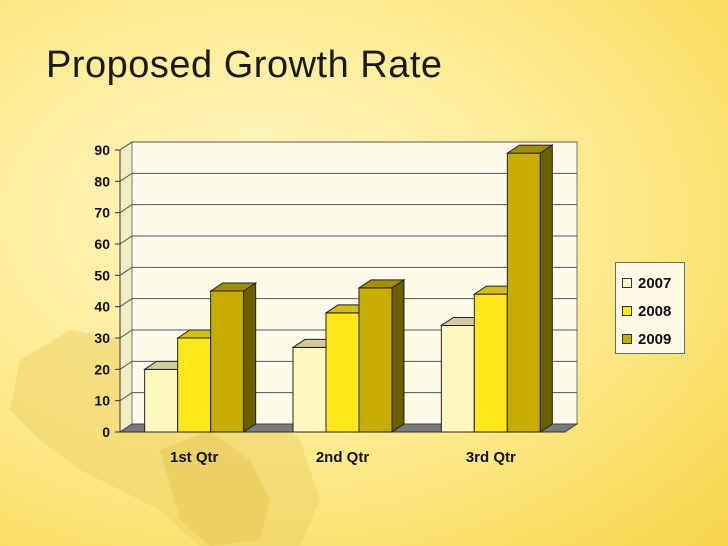  I want to click on legend-label: 2008, so click(655, 311).